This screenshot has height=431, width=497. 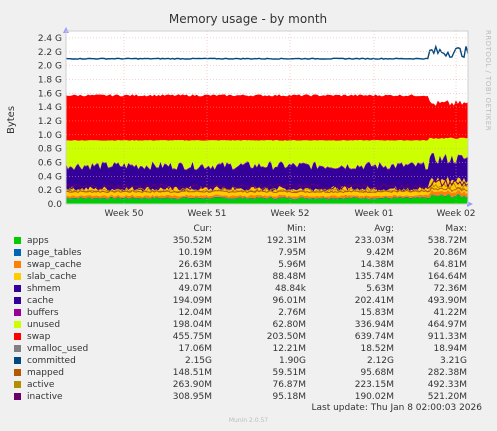 What do you see at coordinates (374, 241) in the screenshot?
I see `legend-avg: 233.03M` at bounding box center [374, 241].